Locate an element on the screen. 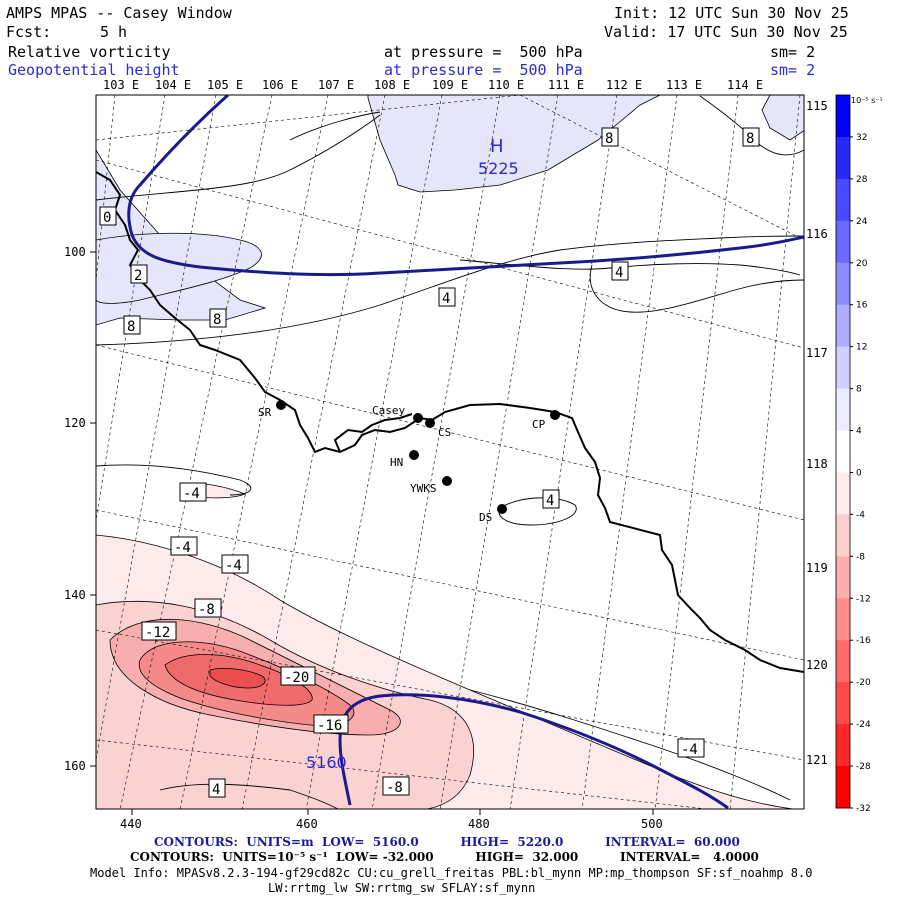 The height and width of the screenshot is (900, 900). colorbar-tick-label: -32 is located at coordinates (863, 809).